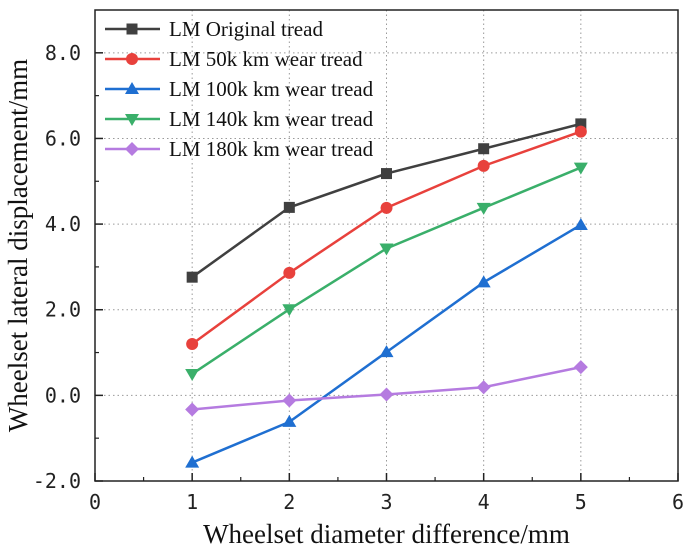 Image resolution: width=688 pixels, height=553 pixels. What do you see at coordinates (678, 502) in the screenshot?
I see `x-tick-label: 6` at bounding box center [678, 502].